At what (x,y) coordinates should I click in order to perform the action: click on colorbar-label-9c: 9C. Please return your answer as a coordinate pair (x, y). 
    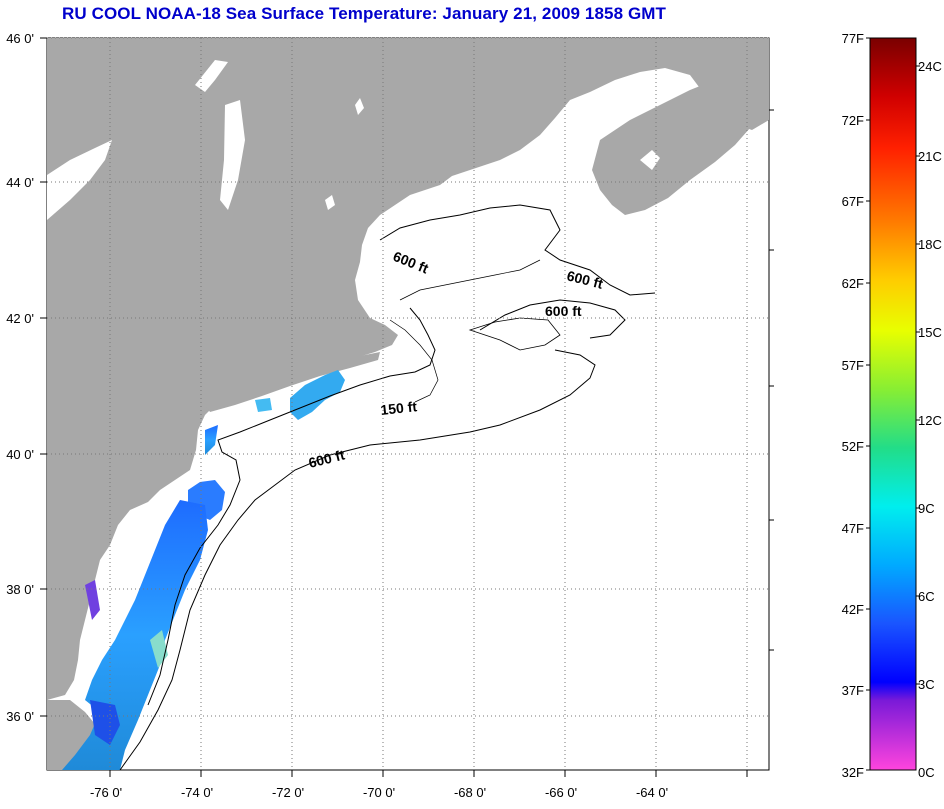
    Looking at the image, I should click on (926, 508).